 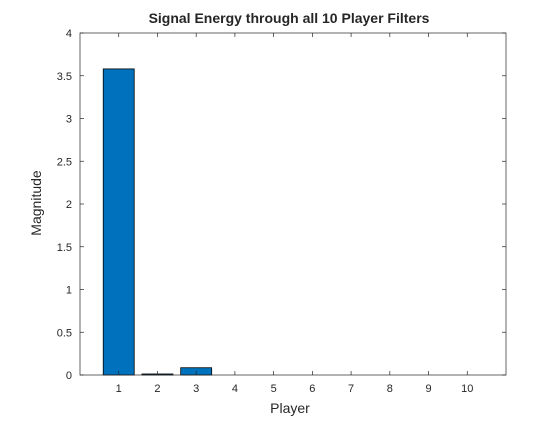 What do you see at coordinates (69, 120) in the screenshot?
I see `y-tick-label: 3` at bounding box center [69, 120].